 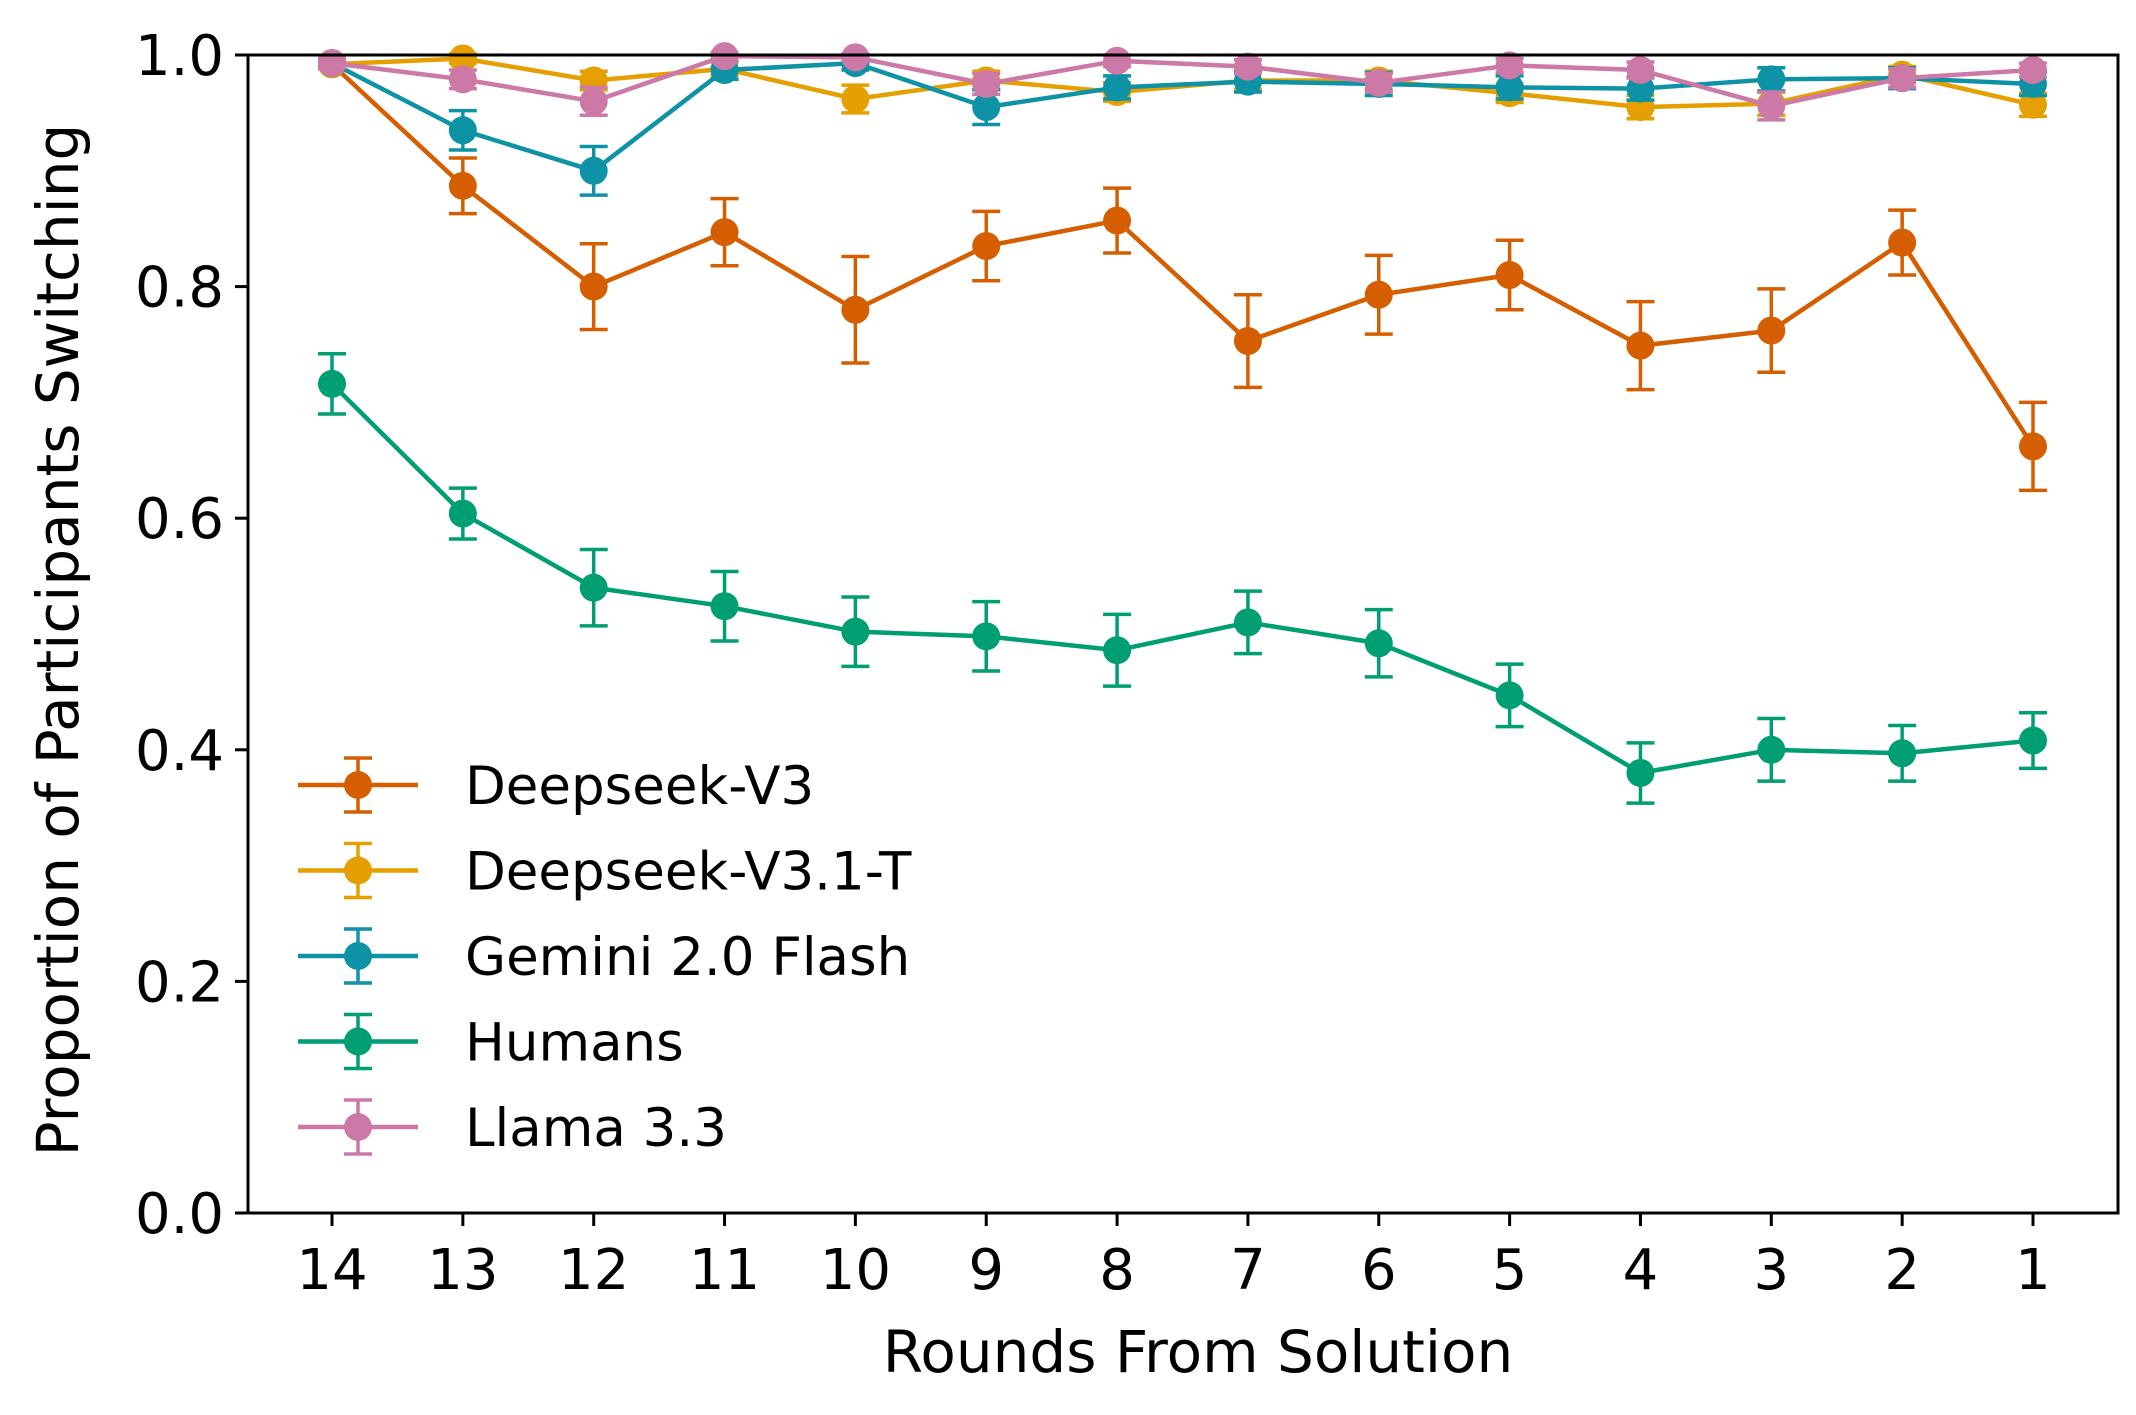 What do you see at coordinates (1198, 1352) in the screenshot?
I see `x-axis-label: Rounds From Solution` at bounding box center [1198, 1352].